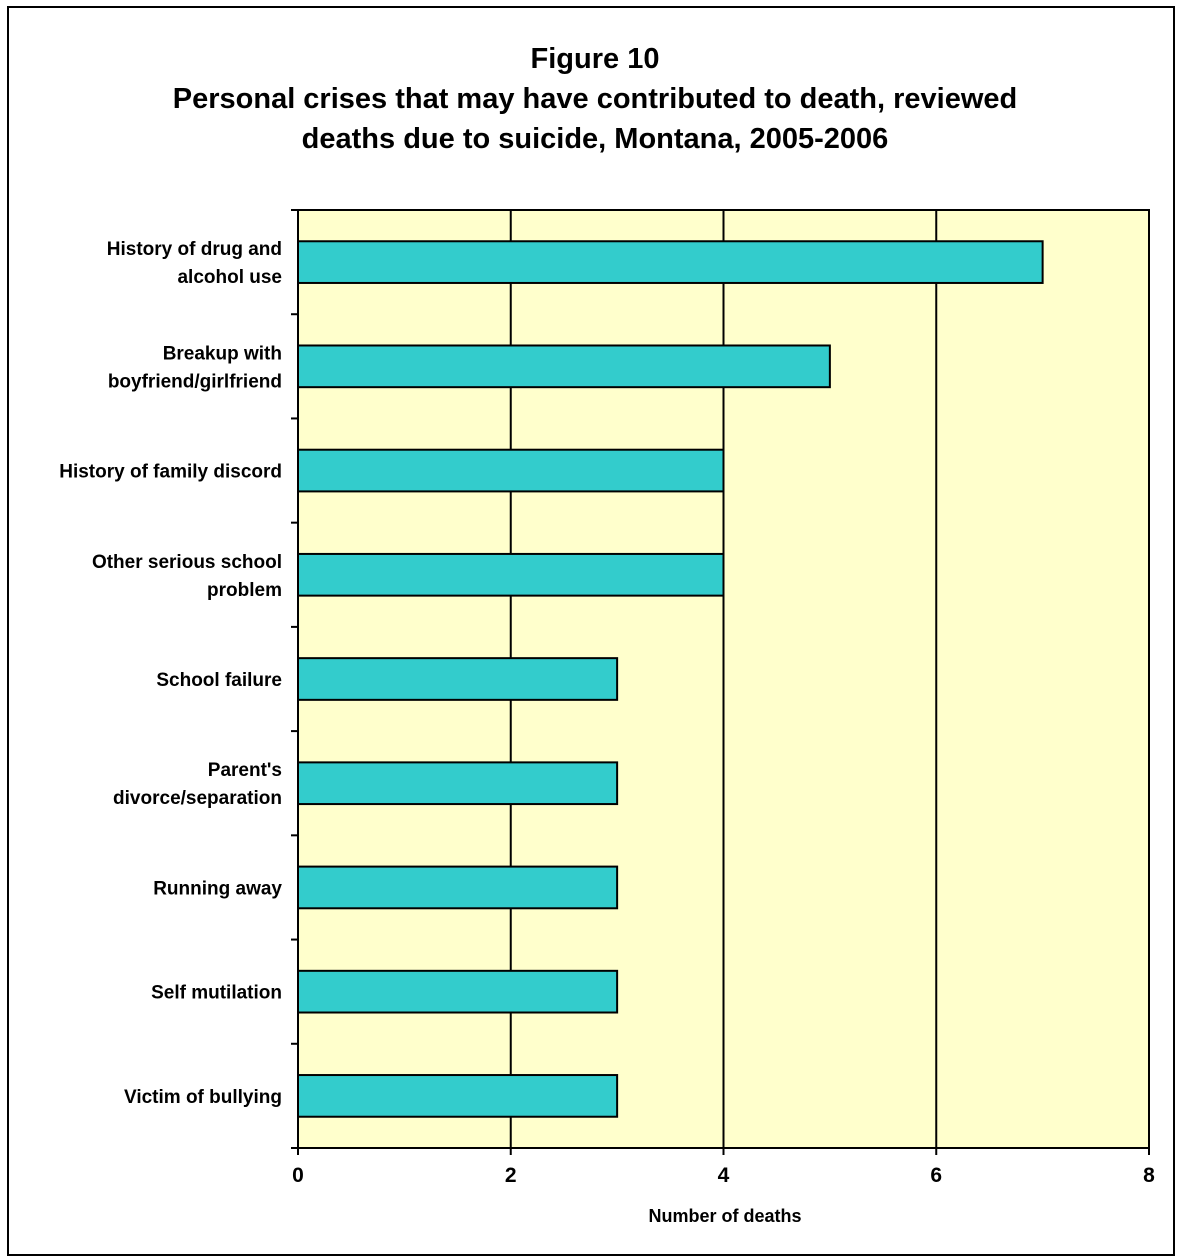 The width and height of the screenshot is (1177, 1256). What do you see at coordinates (194, 249) in the screenshot?
I see `category-label: History of drug and` at bounding box center [194, 249].